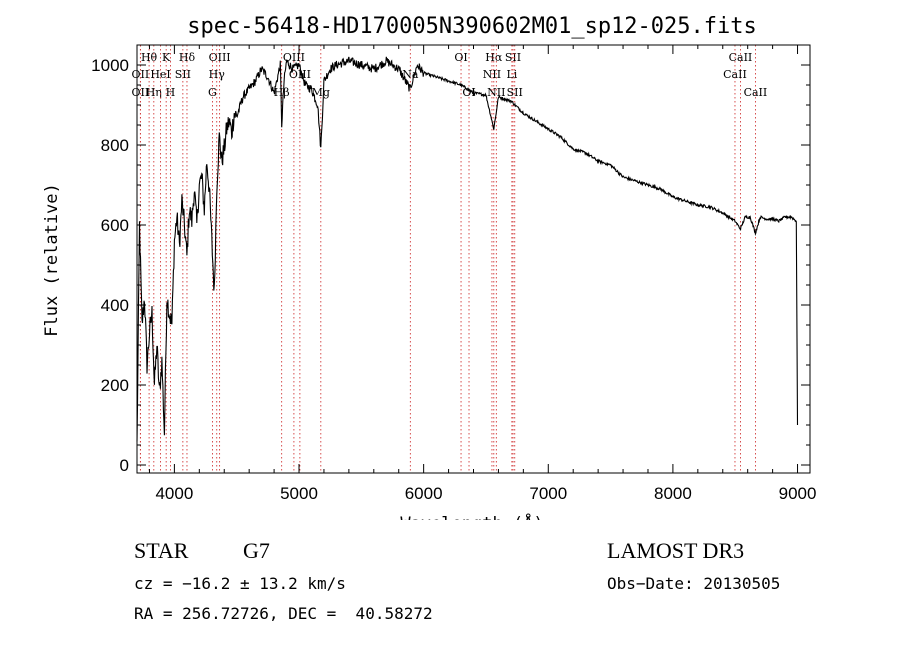 This screenshot has width=900, height=649. Describe the element at coordinates (110, 65) in the screenshot. I see `y-tick-label: 1000` at that location.